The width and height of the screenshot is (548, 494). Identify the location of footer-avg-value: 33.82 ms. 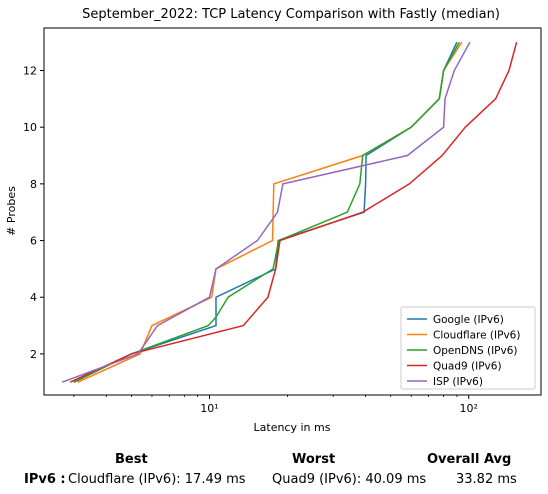
(486, 479).